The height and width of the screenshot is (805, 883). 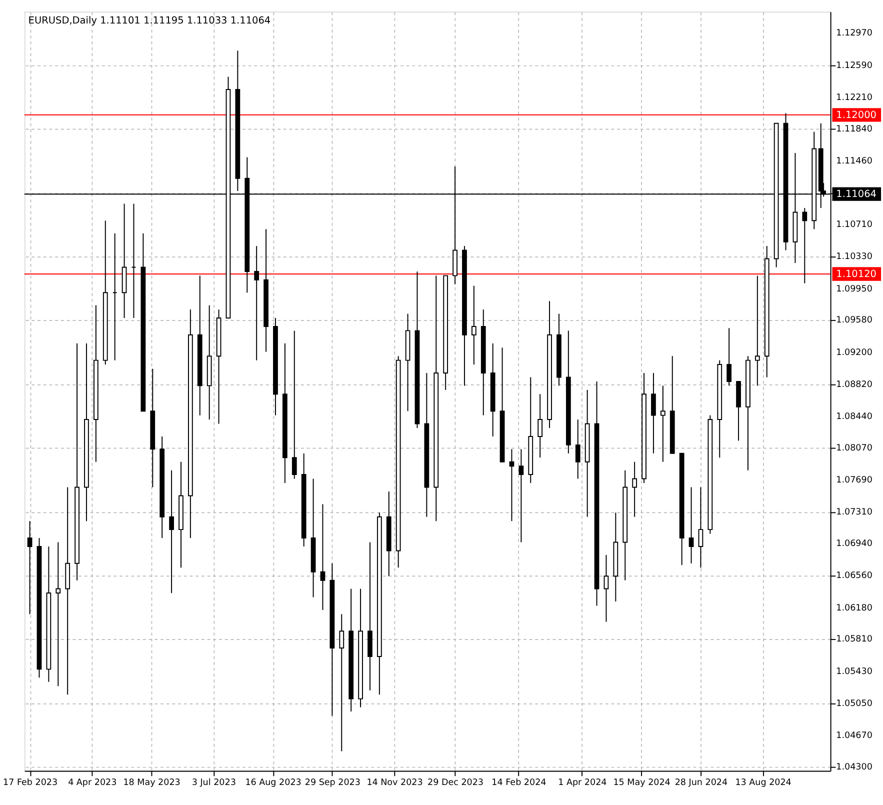 What do you see at coordinates (854, 448) in the screenshot?
I see `y-tick-label: 1.08070` at bounding box center [854, 448].